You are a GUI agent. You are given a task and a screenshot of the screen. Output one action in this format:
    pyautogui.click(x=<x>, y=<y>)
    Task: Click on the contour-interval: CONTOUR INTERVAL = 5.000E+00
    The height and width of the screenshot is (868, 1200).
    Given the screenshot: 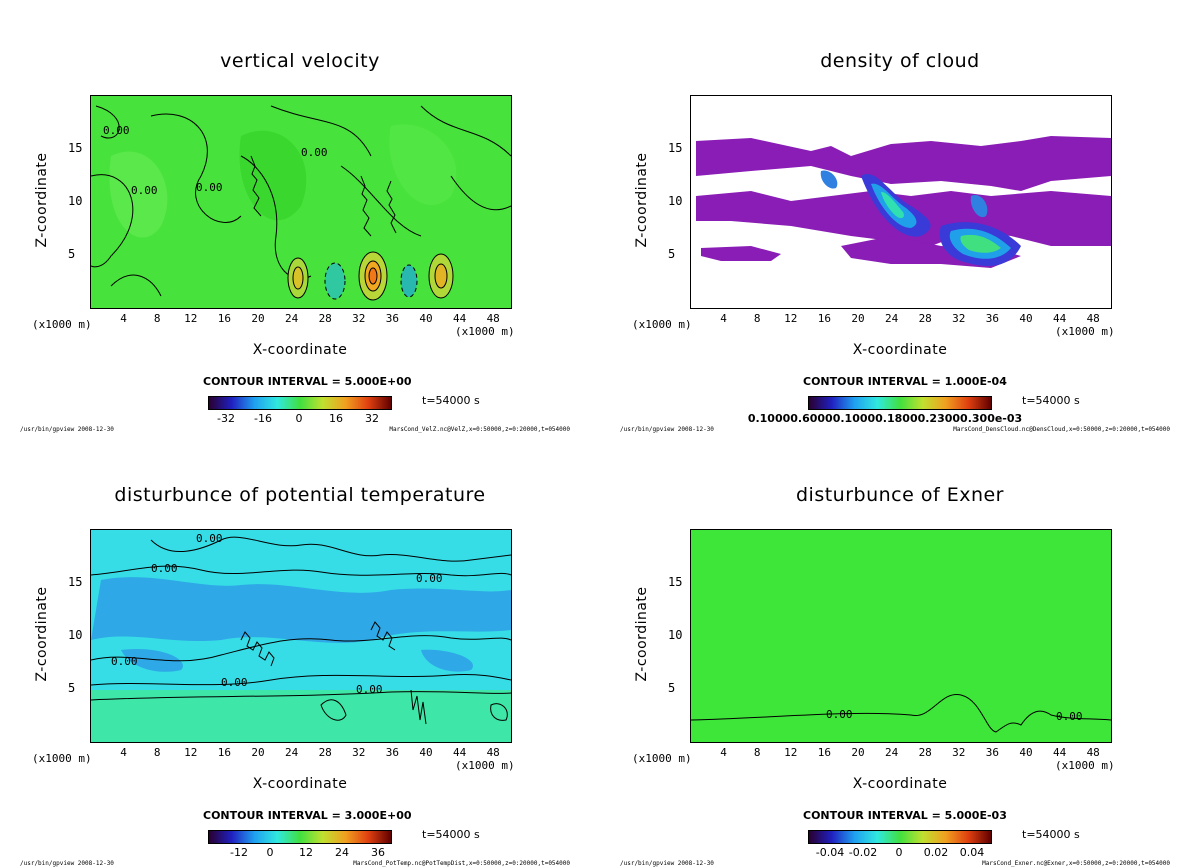 What is the action you would take?
    pyautogui.click(x=307, y=381)
    